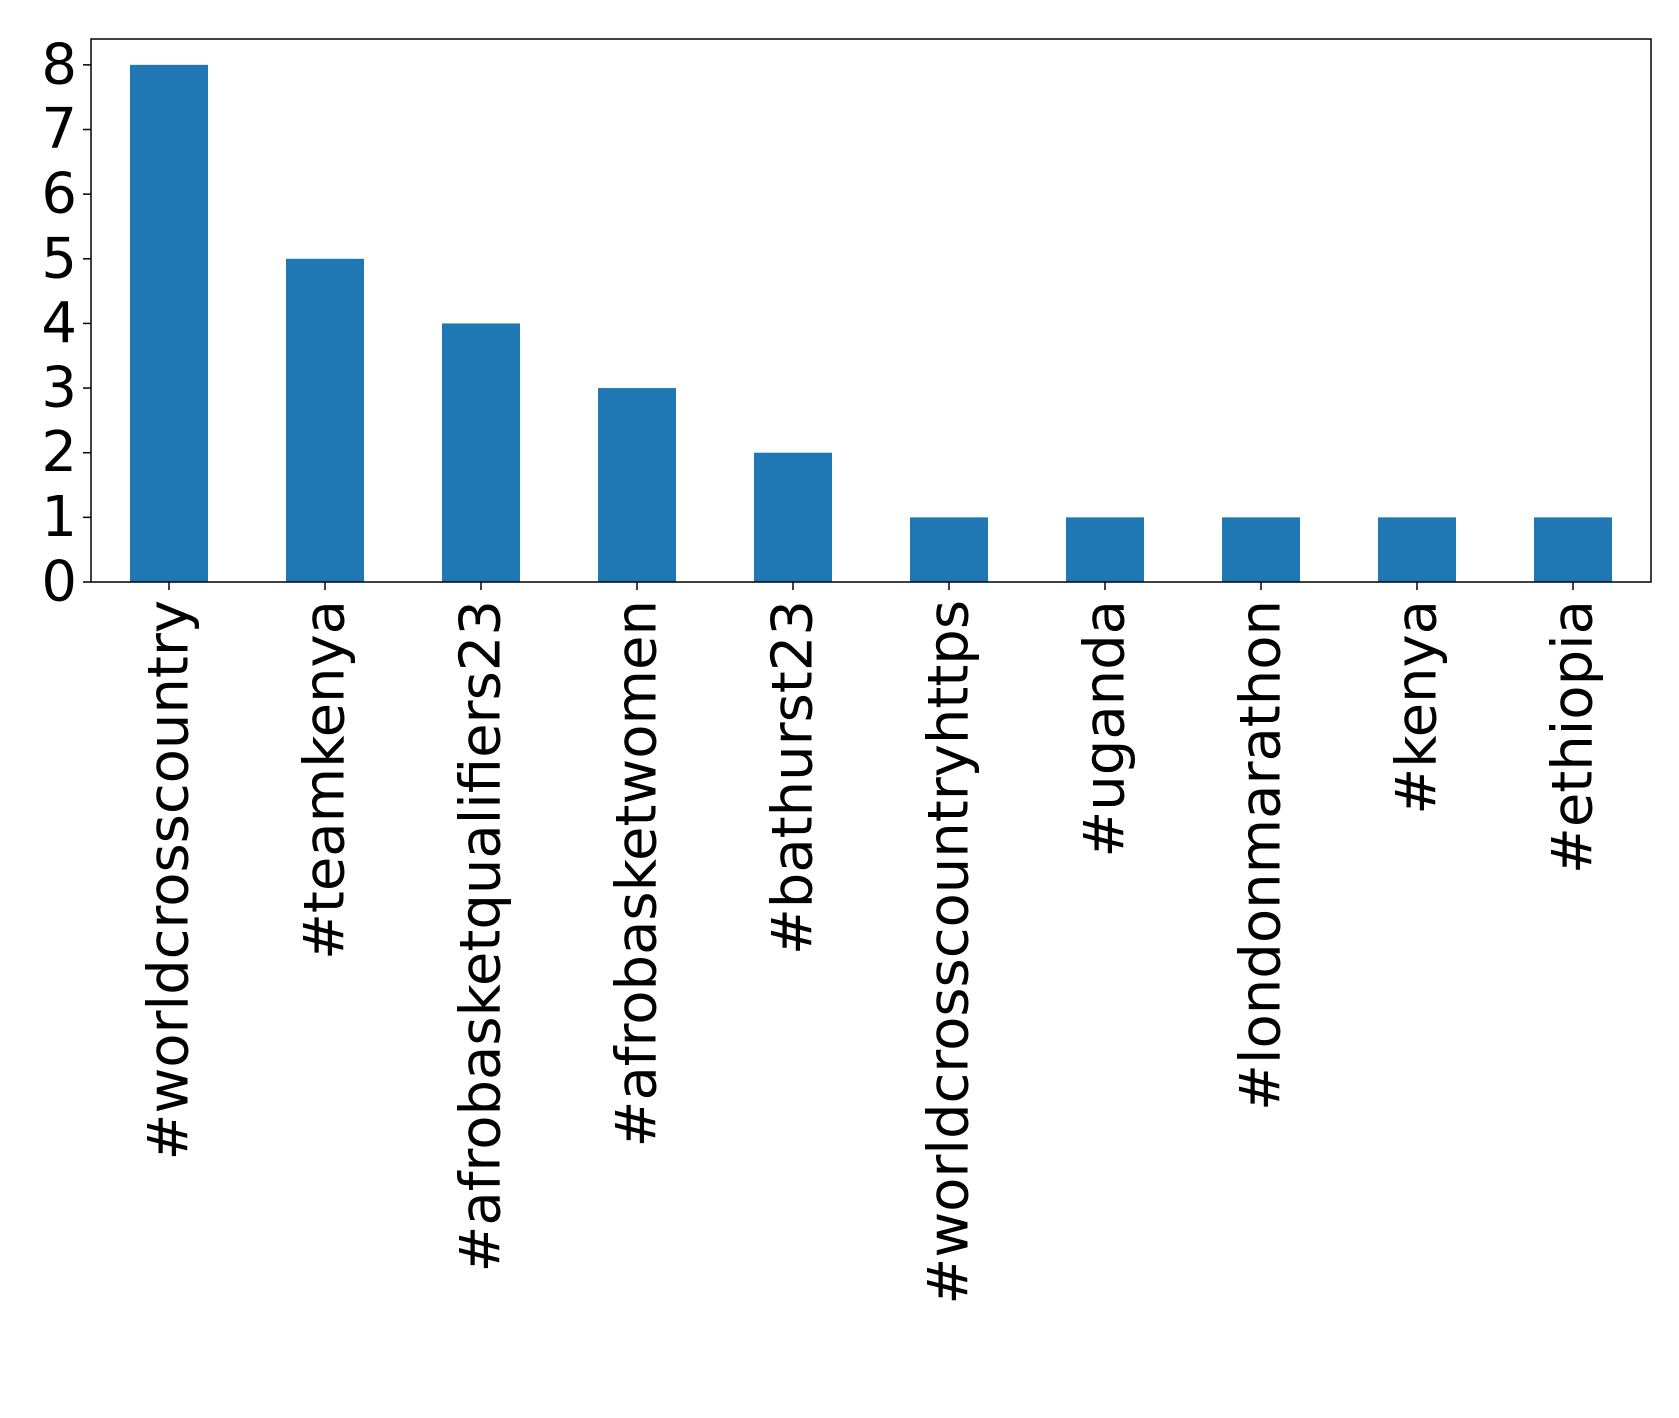  Describe the element at coordinates (1573, 737) in the screenshot. I see `x-tick-label: #ethiopia` at that location.